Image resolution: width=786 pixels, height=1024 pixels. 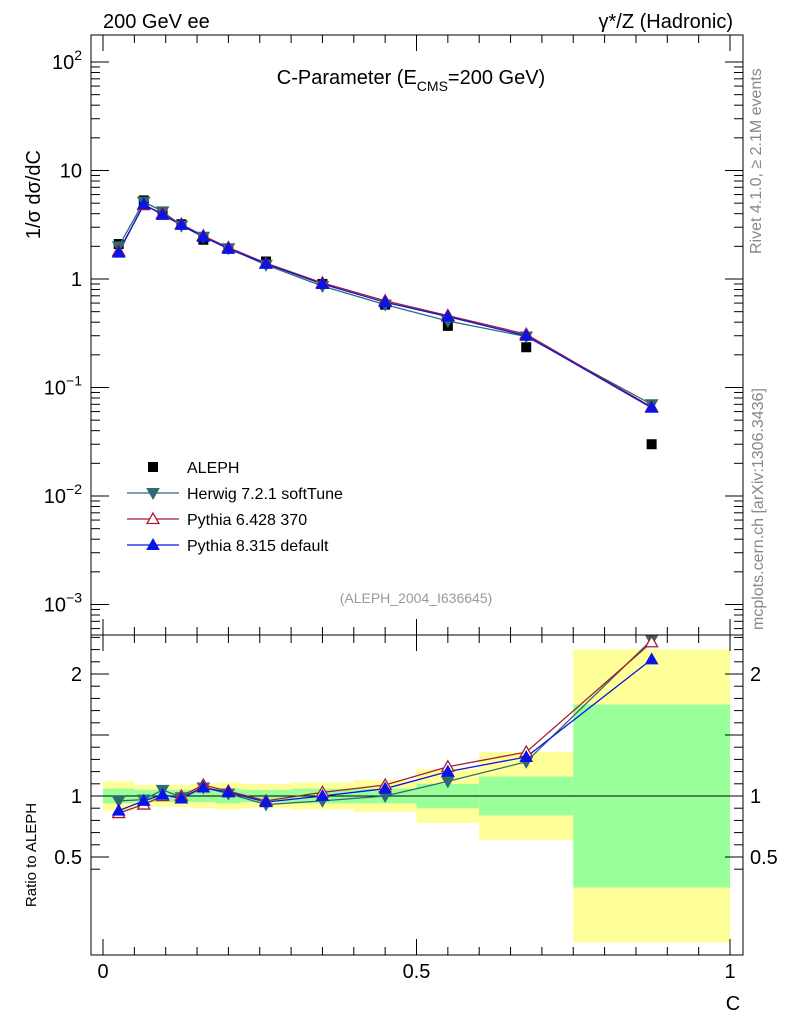 What do you see at coordinates (102, 972) in the screenshot?
I see `x-tick-label: 0` at bounding box center [102, 972].